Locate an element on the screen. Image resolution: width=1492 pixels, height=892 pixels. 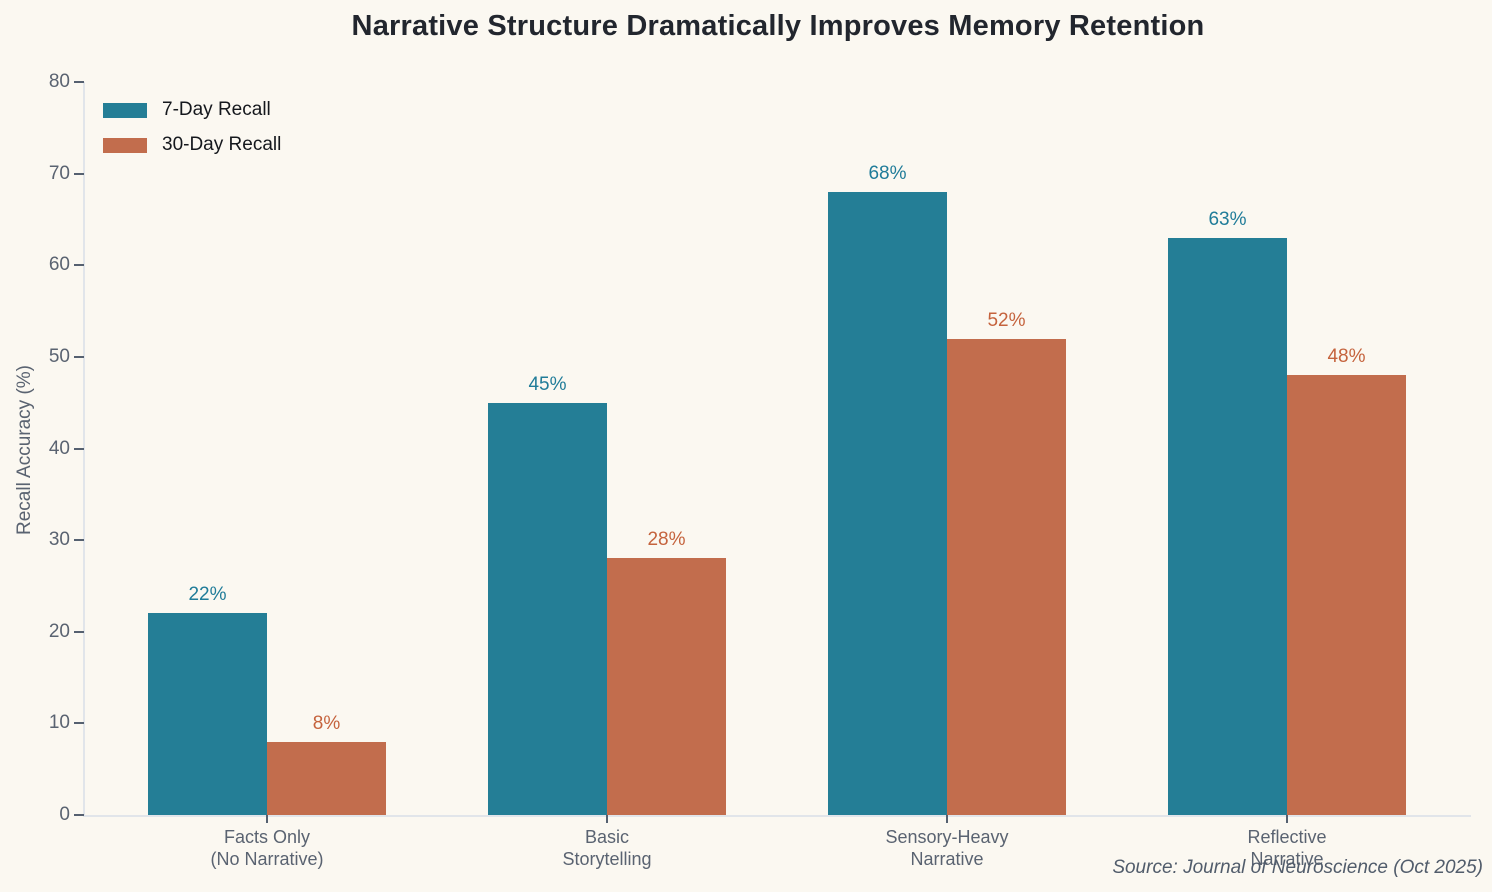
bar-value-label-1-3: 48% is located at coordinates (1346, 357).